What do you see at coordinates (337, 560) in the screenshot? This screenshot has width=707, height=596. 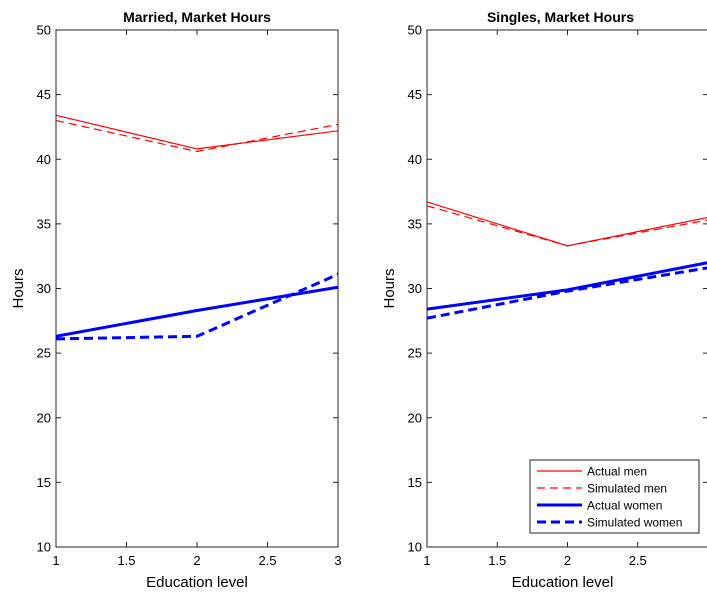 I see `x-tick-label: 3` at bounding box center [337, 560].